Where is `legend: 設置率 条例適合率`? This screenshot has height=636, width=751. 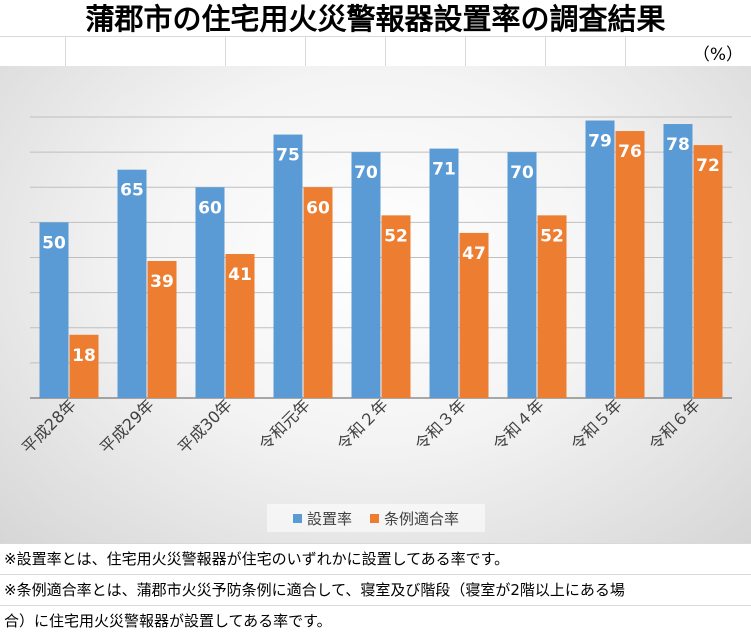 legend: 設置率 条例適合率 is located at coordinates (376, 518).